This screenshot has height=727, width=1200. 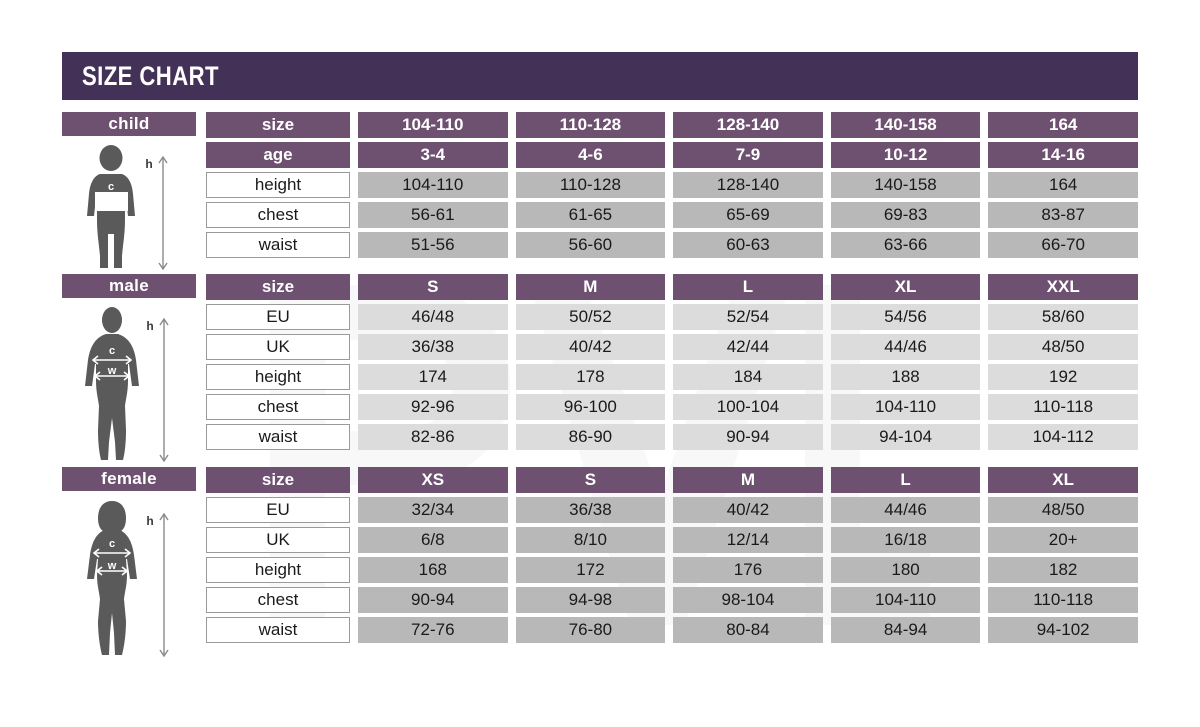 I want to click on row-label-male-waist: waist, so click(x=278, y=437).